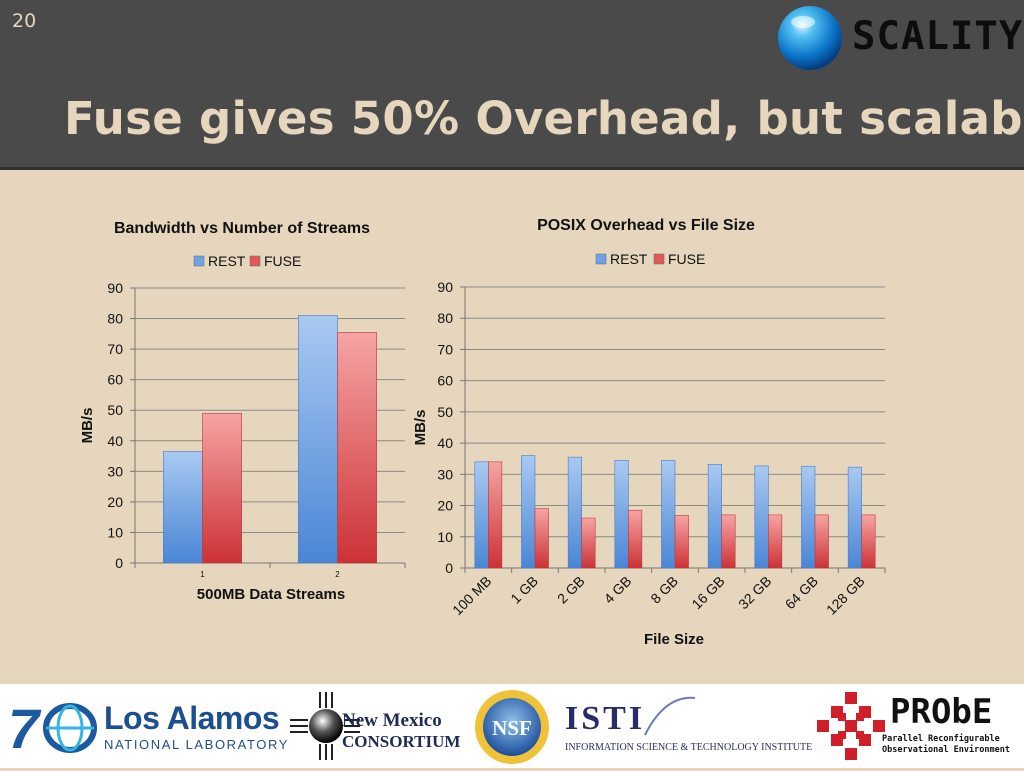  Describe the element at coordinates (24, 21) in the screenshot. I see `slide-number: 20` at that location.